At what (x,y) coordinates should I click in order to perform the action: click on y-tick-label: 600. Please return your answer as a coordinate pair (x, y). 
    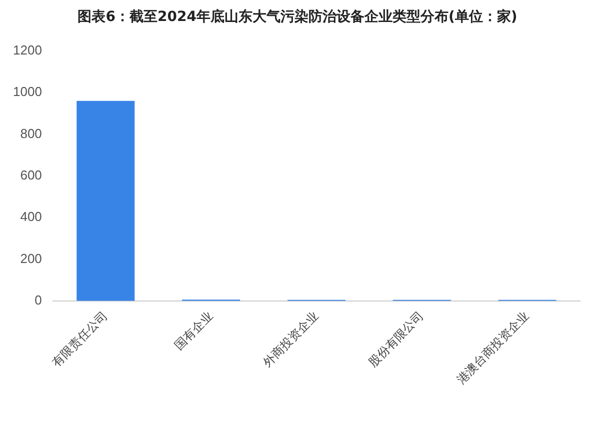
    Looking at the image, I should click on (31, 174).